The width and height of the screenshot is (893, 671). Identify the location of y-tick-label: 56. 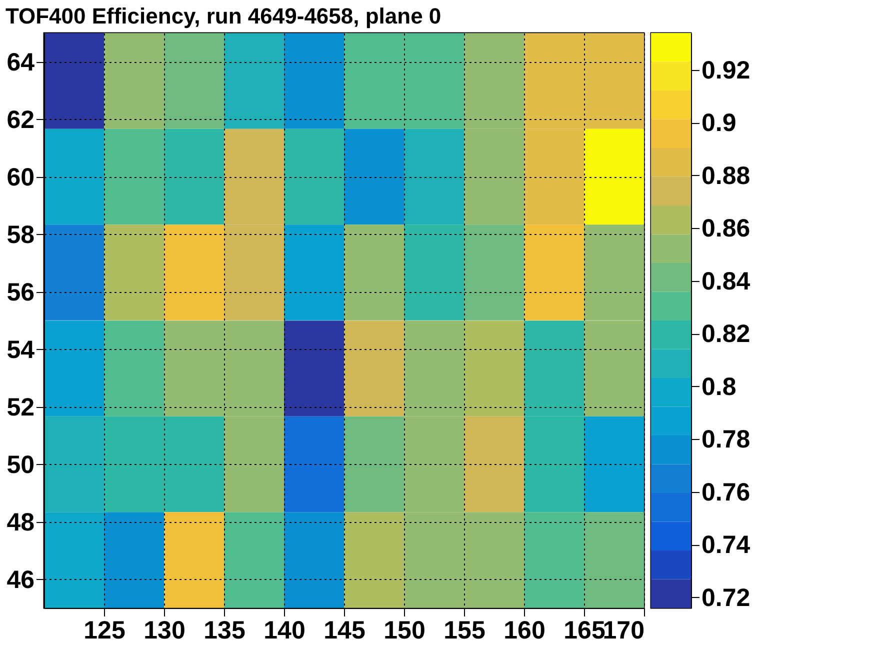
(20, 292).